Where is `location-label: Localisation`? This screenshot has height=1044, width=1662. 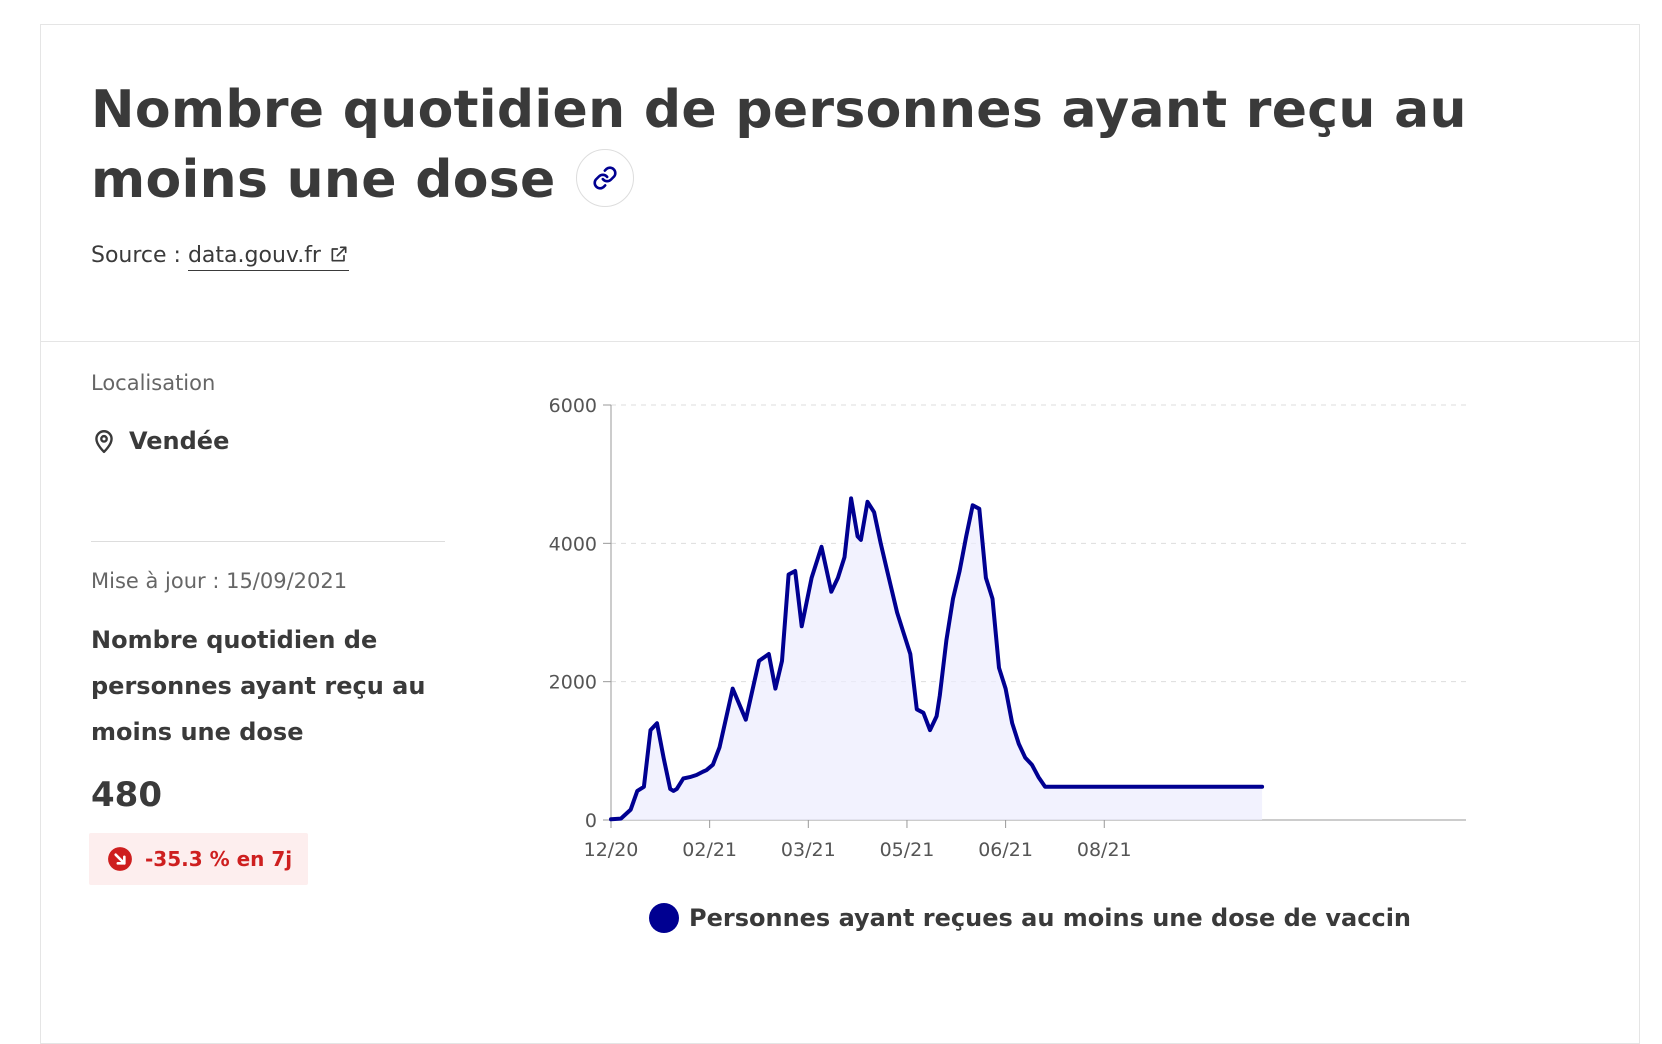
location-label: Localisation is located at coordinates (153, 383).